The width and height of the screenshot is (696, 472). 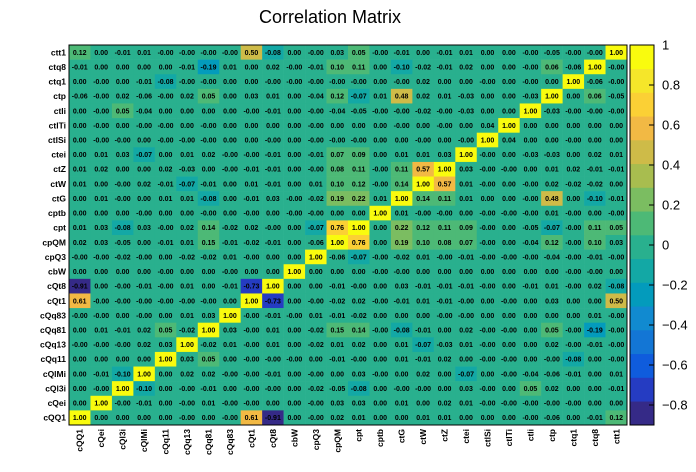 What do you see at coordinates (166, 442) in the screenshot?
I see `x-tick-label: cQq11` at bounding box center [166, 442].